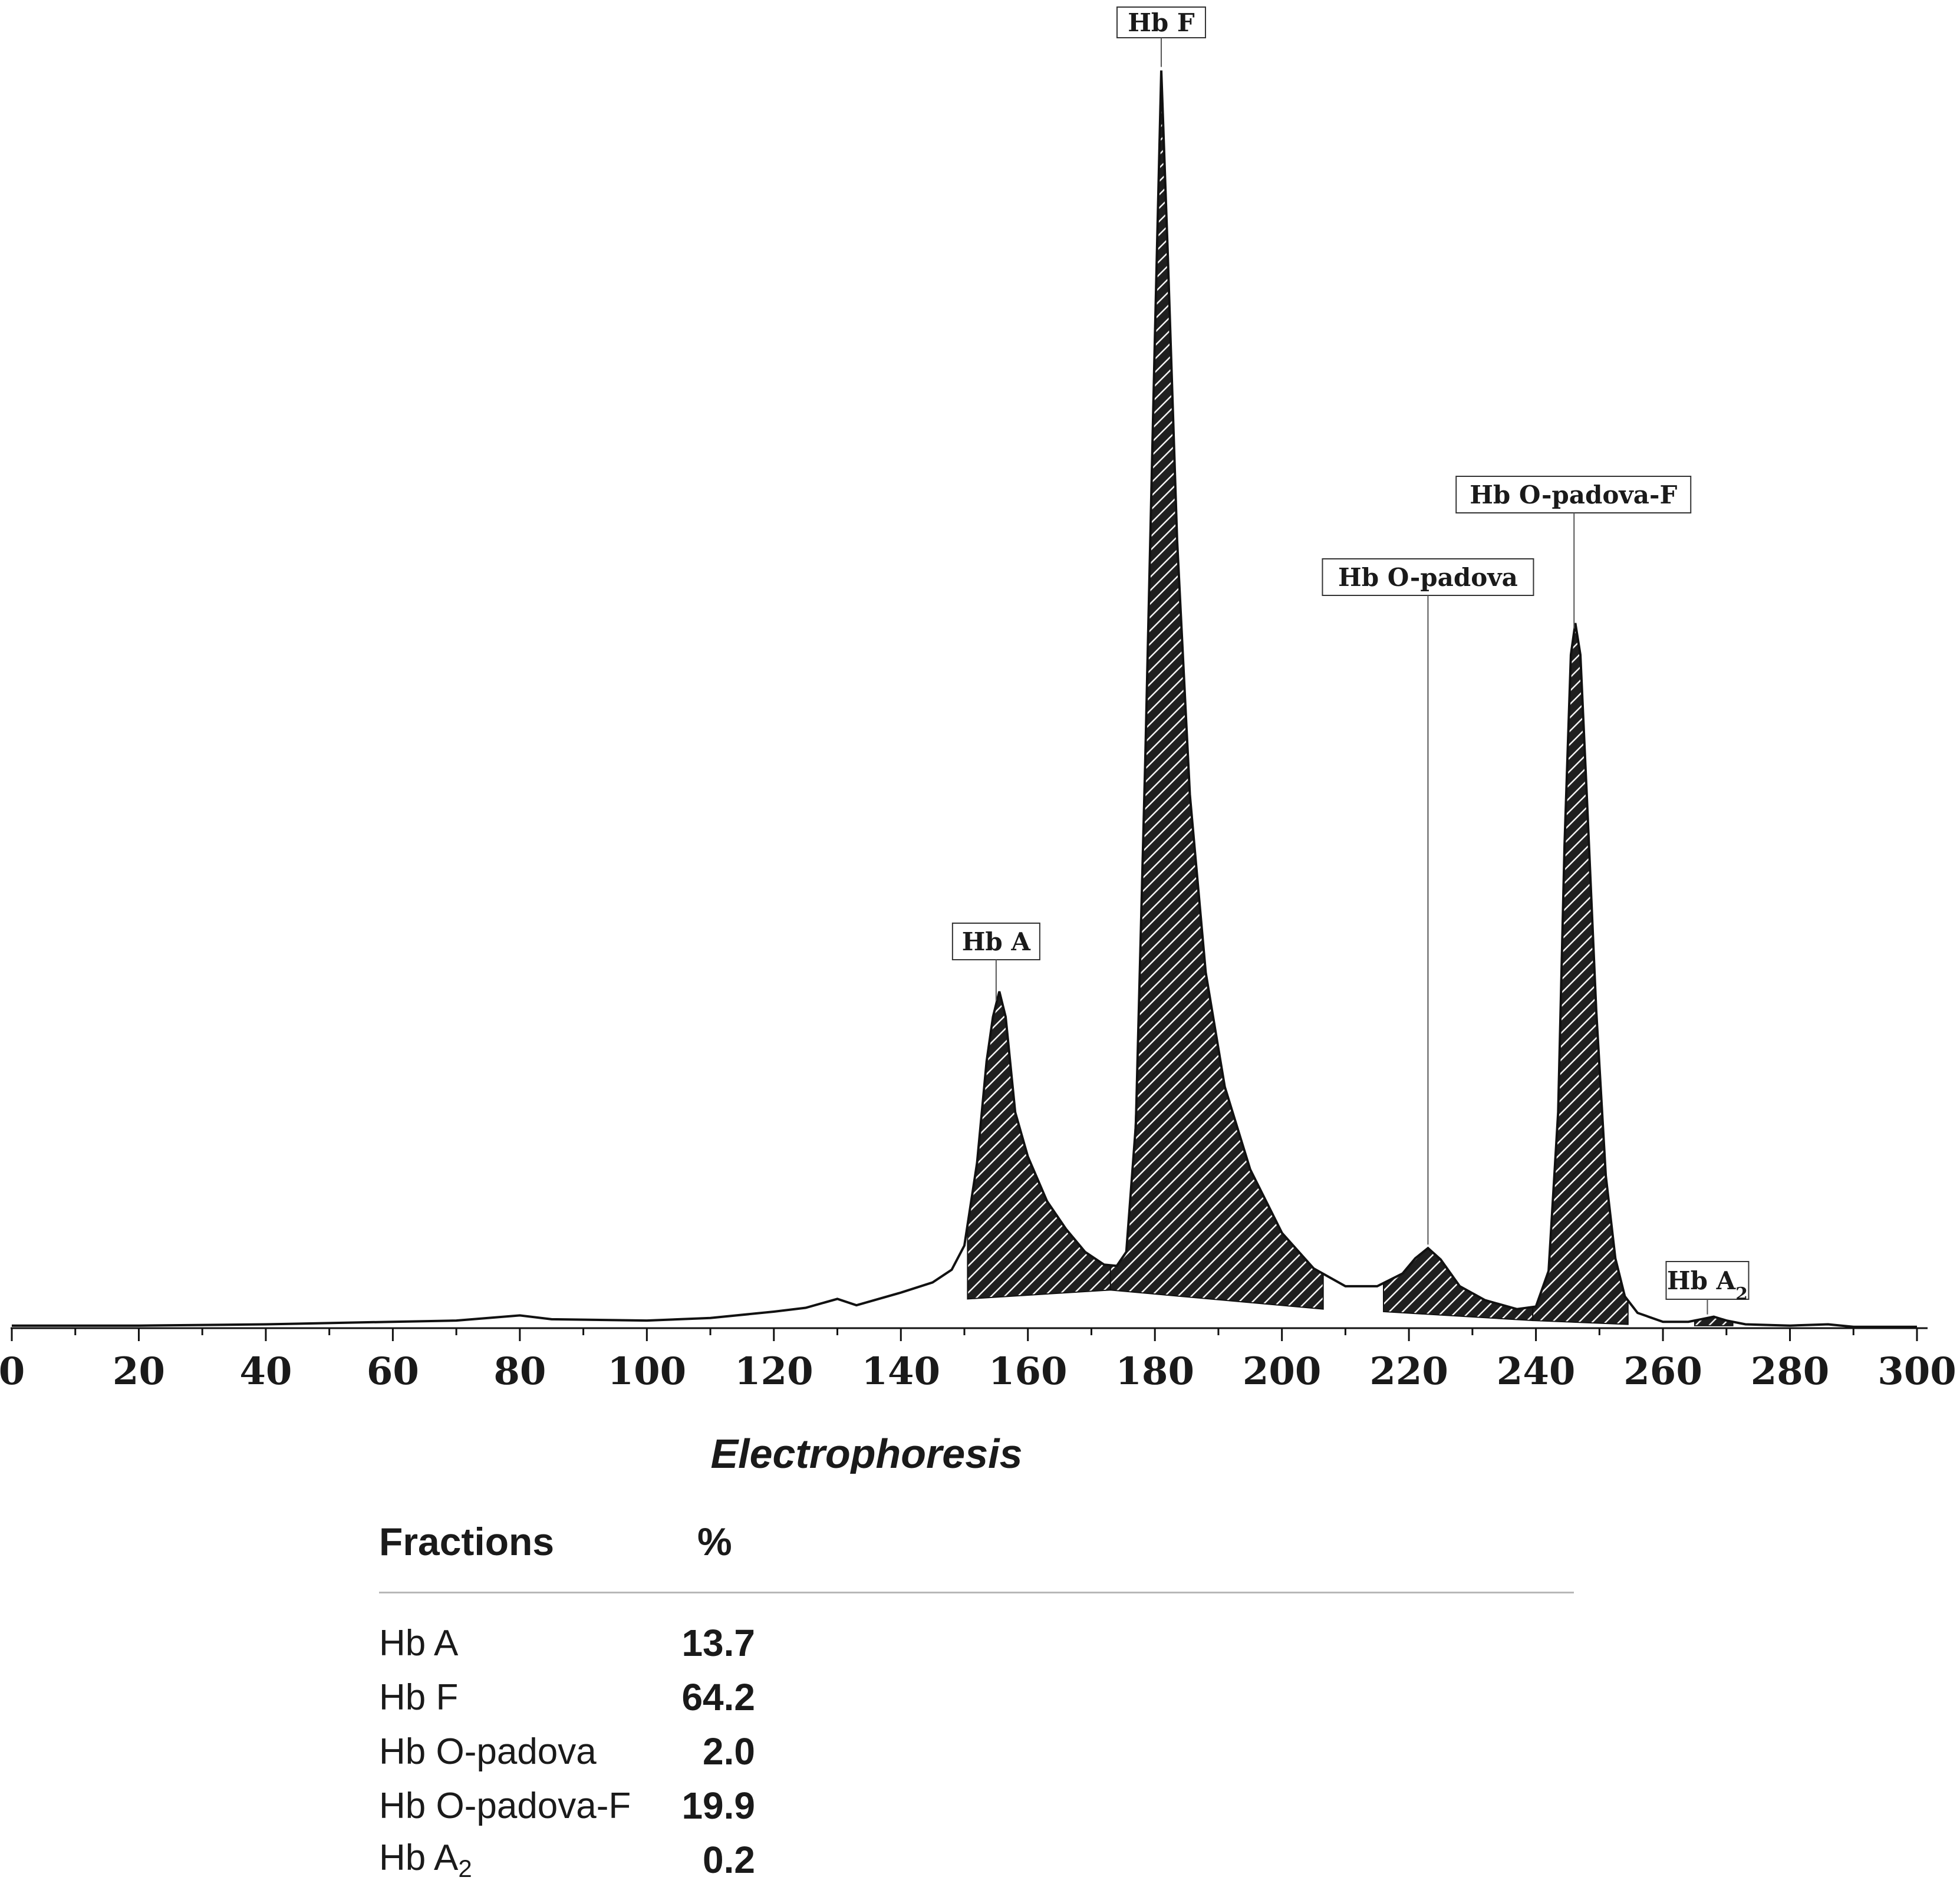  Describe the element at coordinates (488, 1751) in the screenshot. I see `fraction-name: Hb O-padova` at that location.